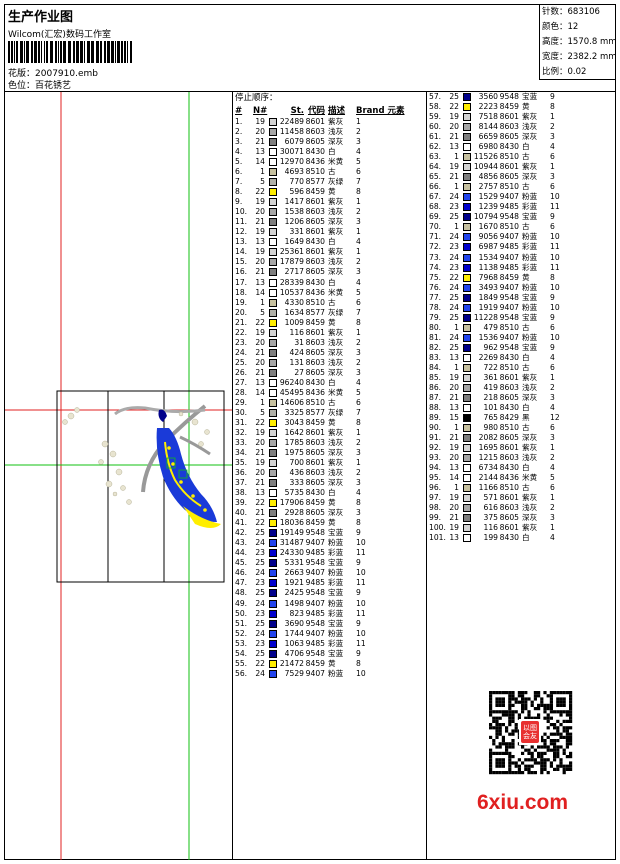  I want to click on table-row: 32. 19 1642 8601 紫灰 1, so click(329, 433).